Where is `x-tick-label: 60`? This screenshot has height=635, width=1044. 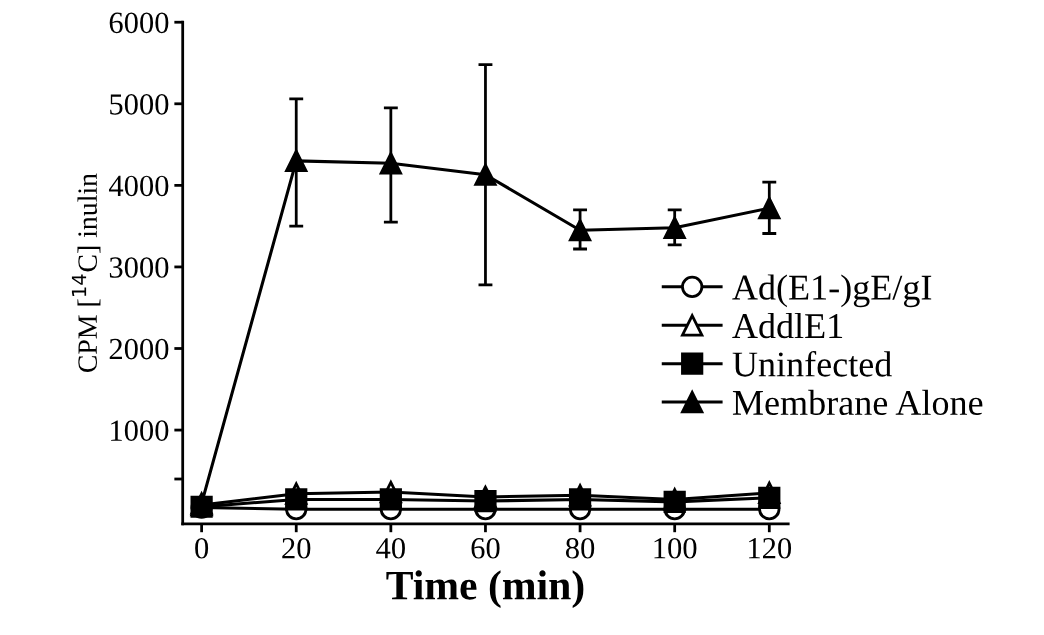
x-tick-label: 60 is located at coordinates (485, 548).